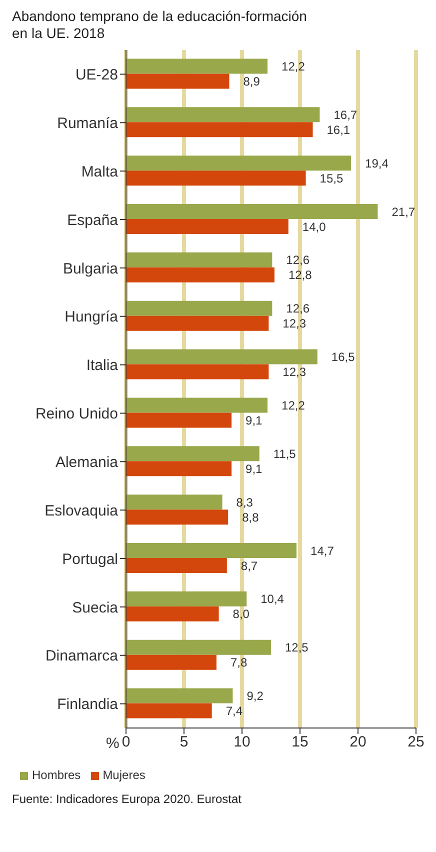  What do you see at coordinates (377, 163) in the screenshot?
I see `data-label: 19,4` at bounding box center [377, 163].